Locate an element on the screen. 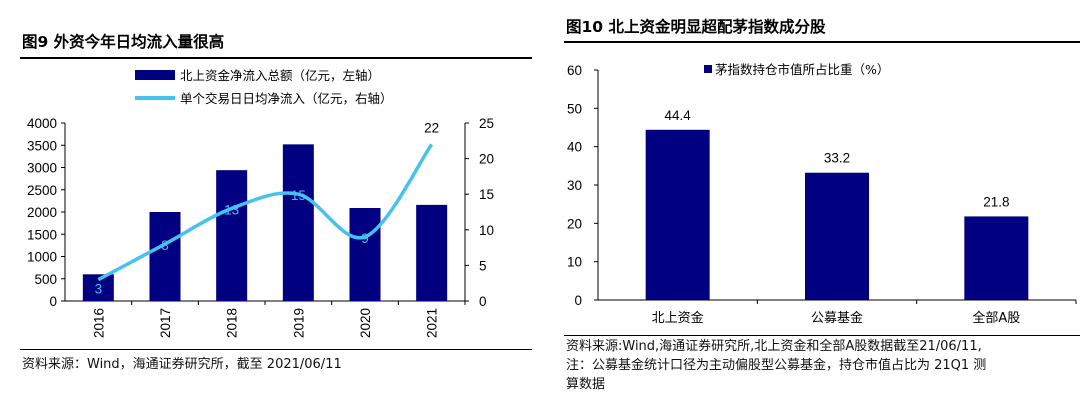 This screenshot has width=1080, height=404. left-figure-title: 图9 外资今年日均流入量很高 is located at coordinates (123, 42).